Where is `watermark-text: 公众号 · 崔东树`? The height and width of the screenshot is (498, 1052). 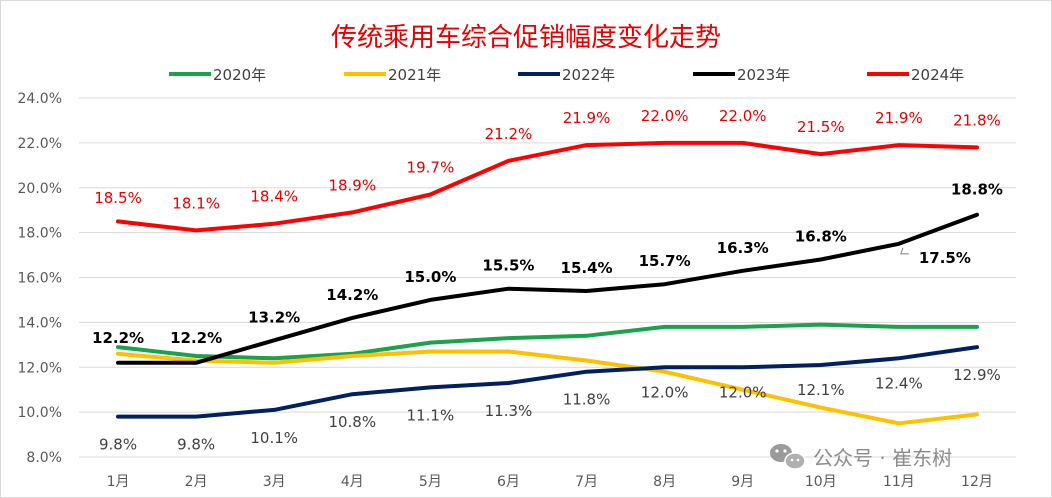 watermark-text: 公众号 · 崔东树 is located at coordinates (882, 458).